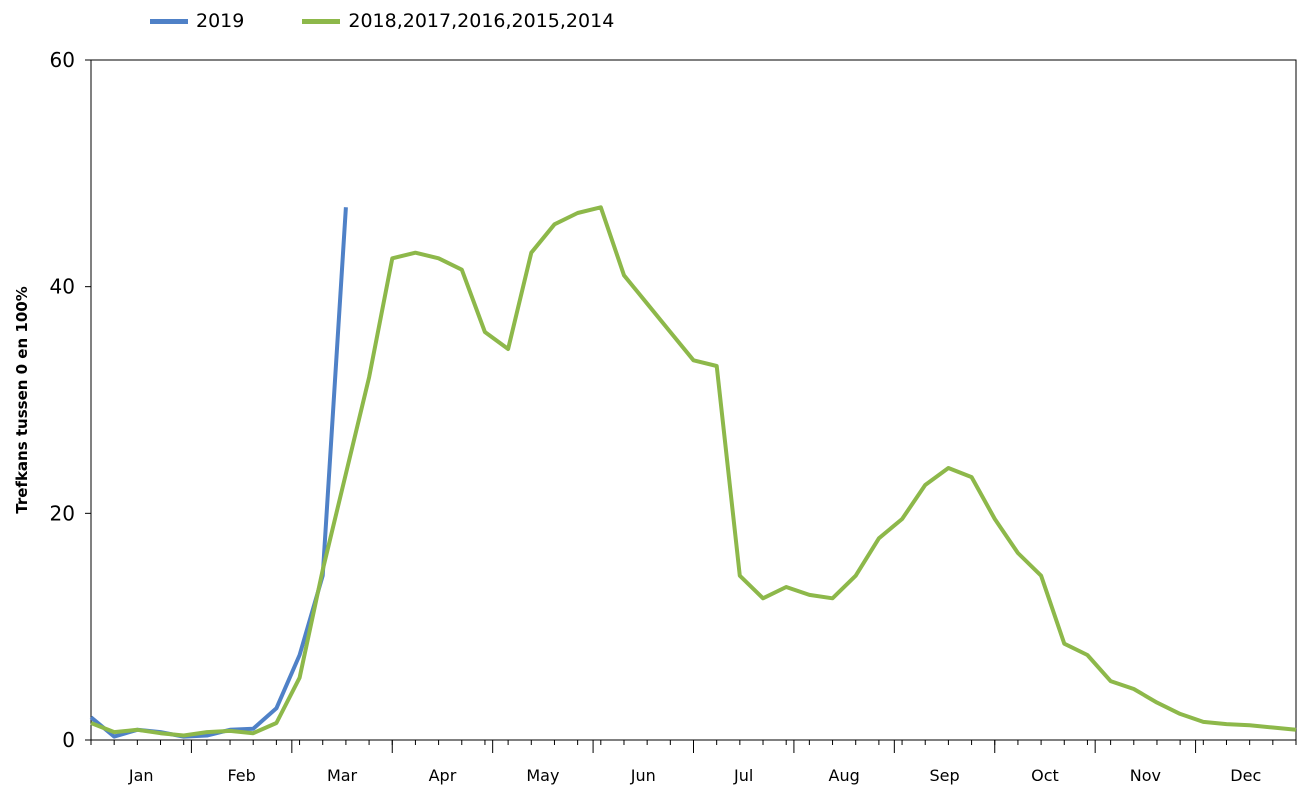  What do you see at coordinates (241, 775) in the screenshot?
I see `x-tick-label-feb: Feb` at bounding box center [241, 775].